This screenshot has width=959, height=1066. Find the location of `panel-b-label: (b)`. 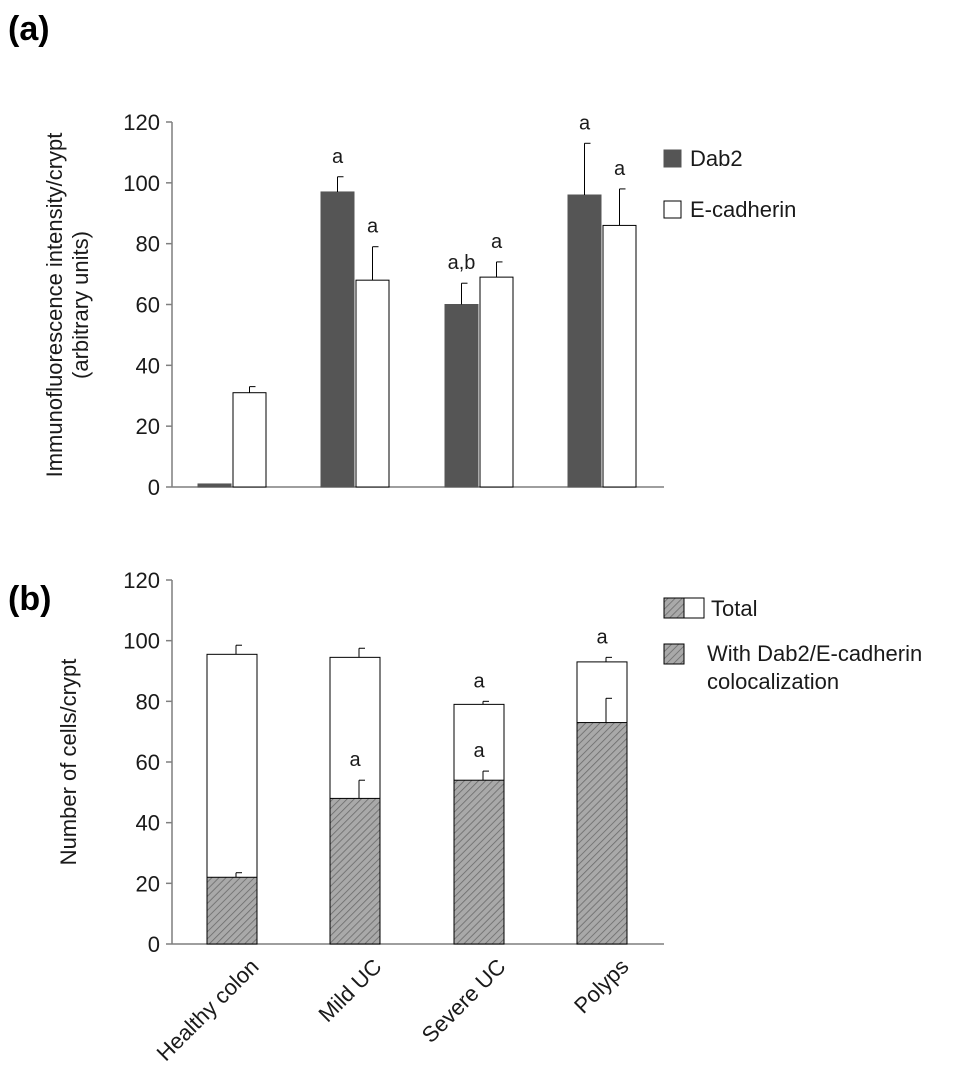

panel-b-label: (b) is located at coordinates (29, 599).